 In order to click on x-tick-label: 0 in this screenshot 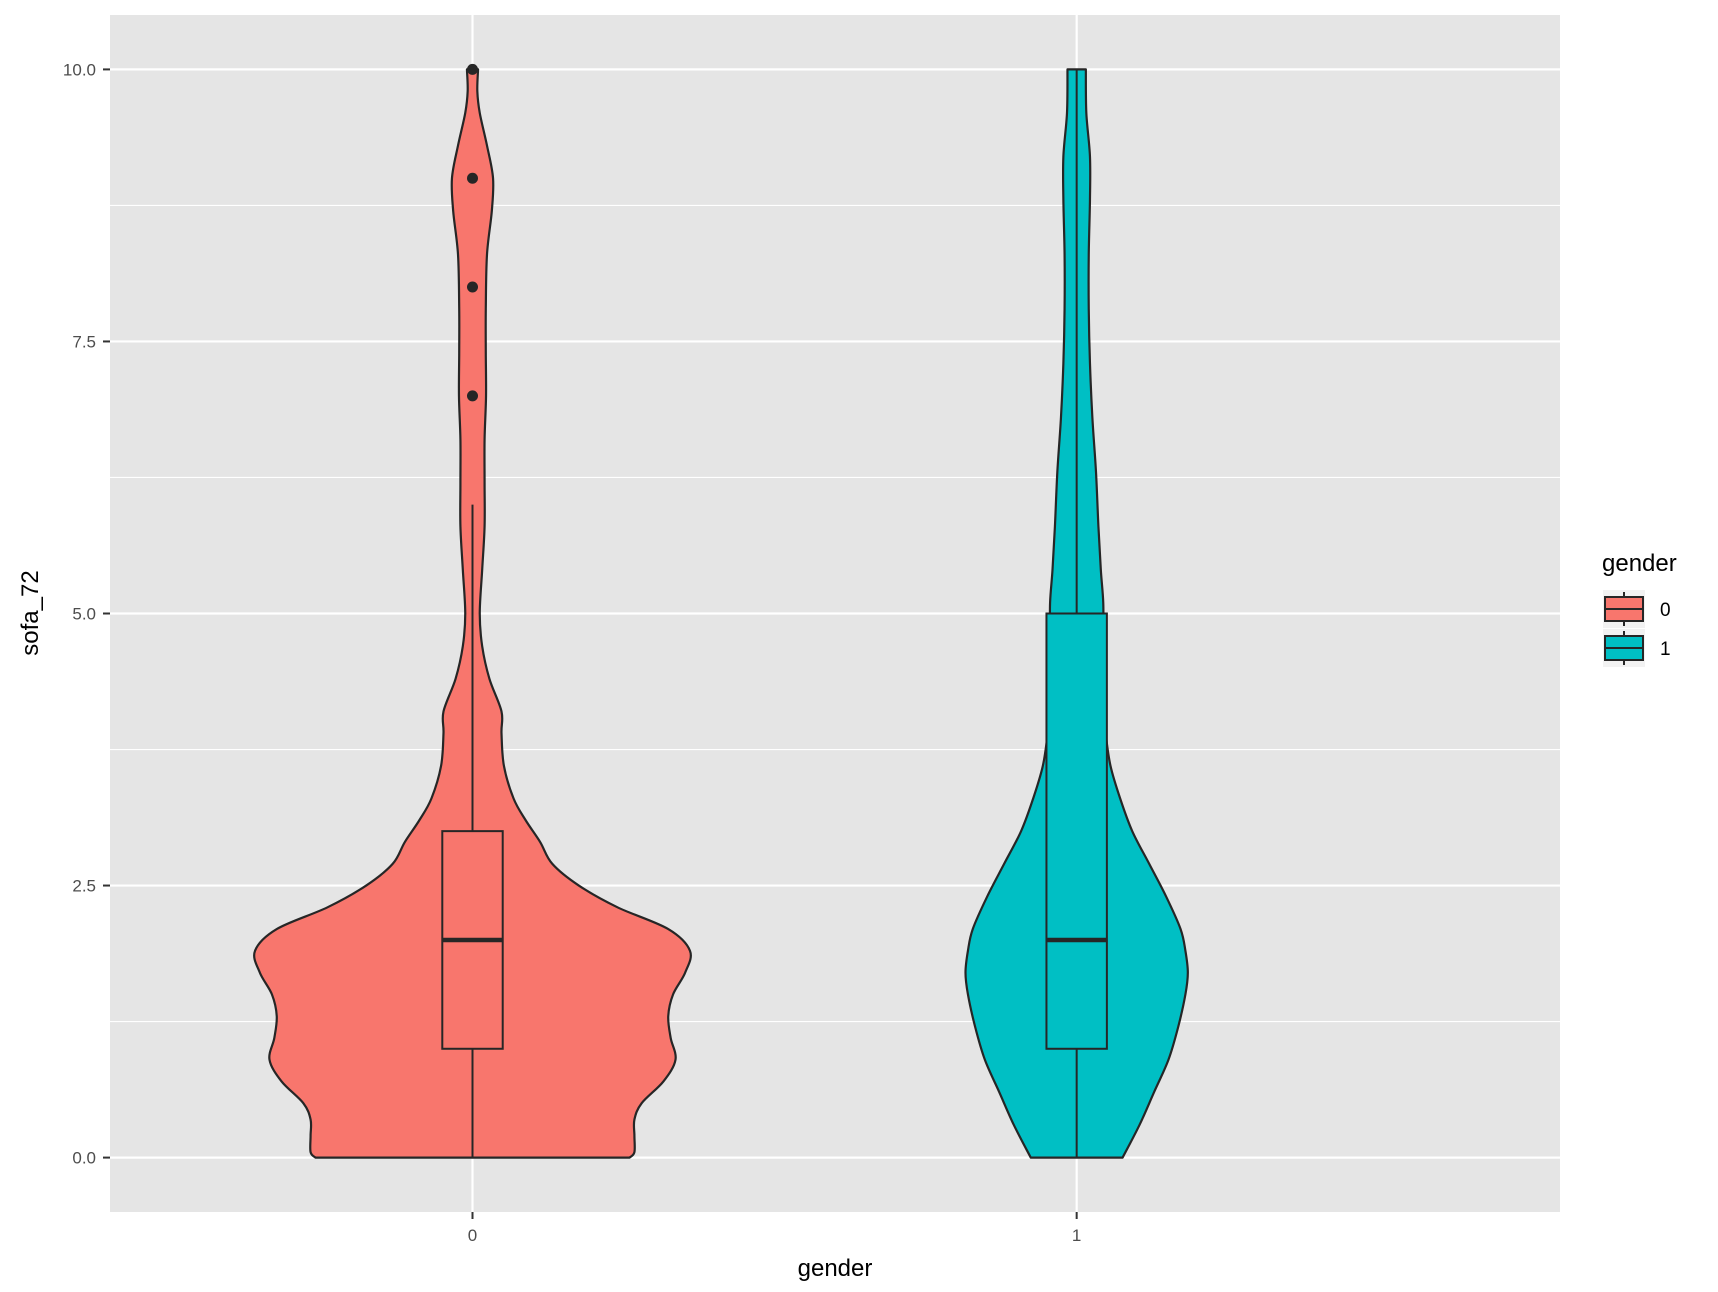, I will do `click(472, 1235)`.